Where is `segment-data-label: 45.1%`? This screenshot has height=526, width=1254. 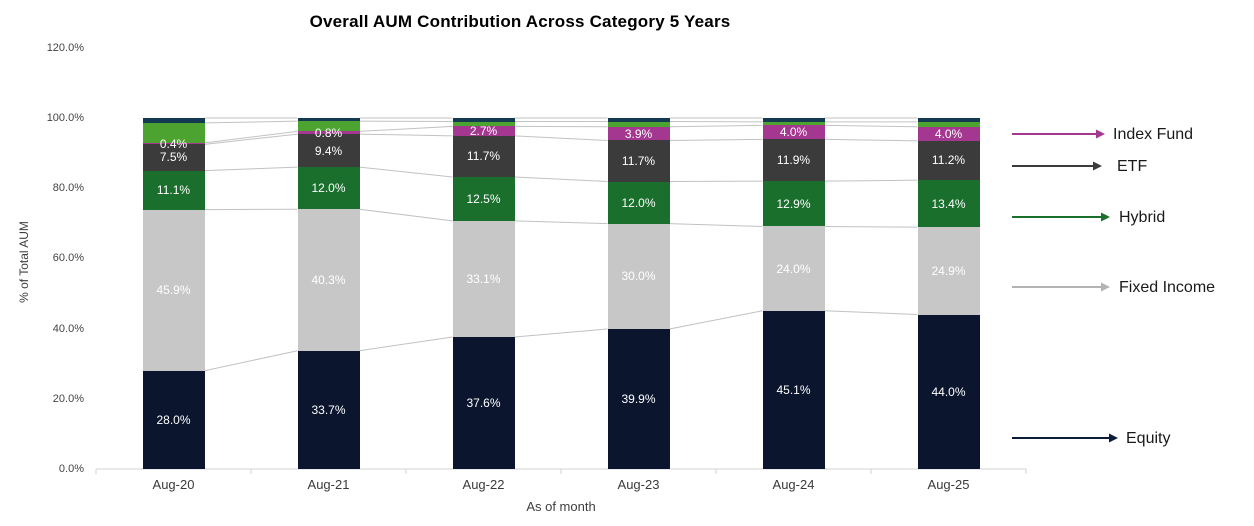
segment-data-label: 45.1% is located at coordinates (793, 389).